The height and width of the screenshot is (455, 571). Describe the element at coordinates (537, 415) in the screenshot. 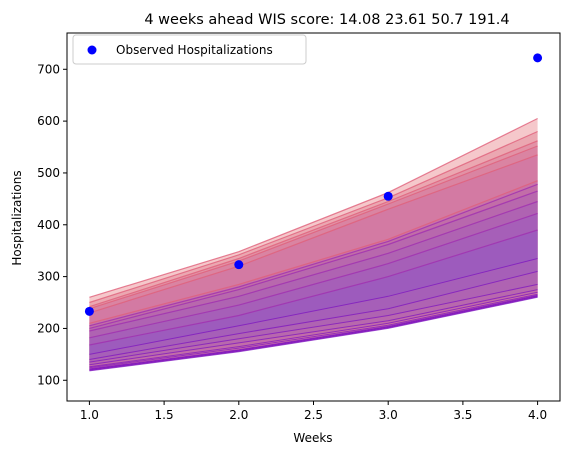

I see `x-tick-label: 4.0` at that location.